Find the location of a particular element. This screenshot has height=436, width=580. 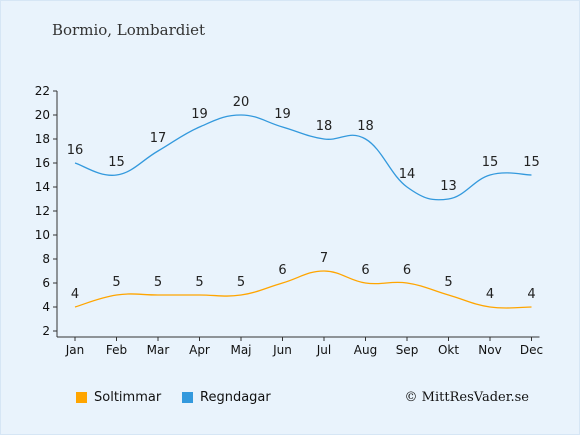

y-tick-label: 4 is located at coordinates (46, 307).